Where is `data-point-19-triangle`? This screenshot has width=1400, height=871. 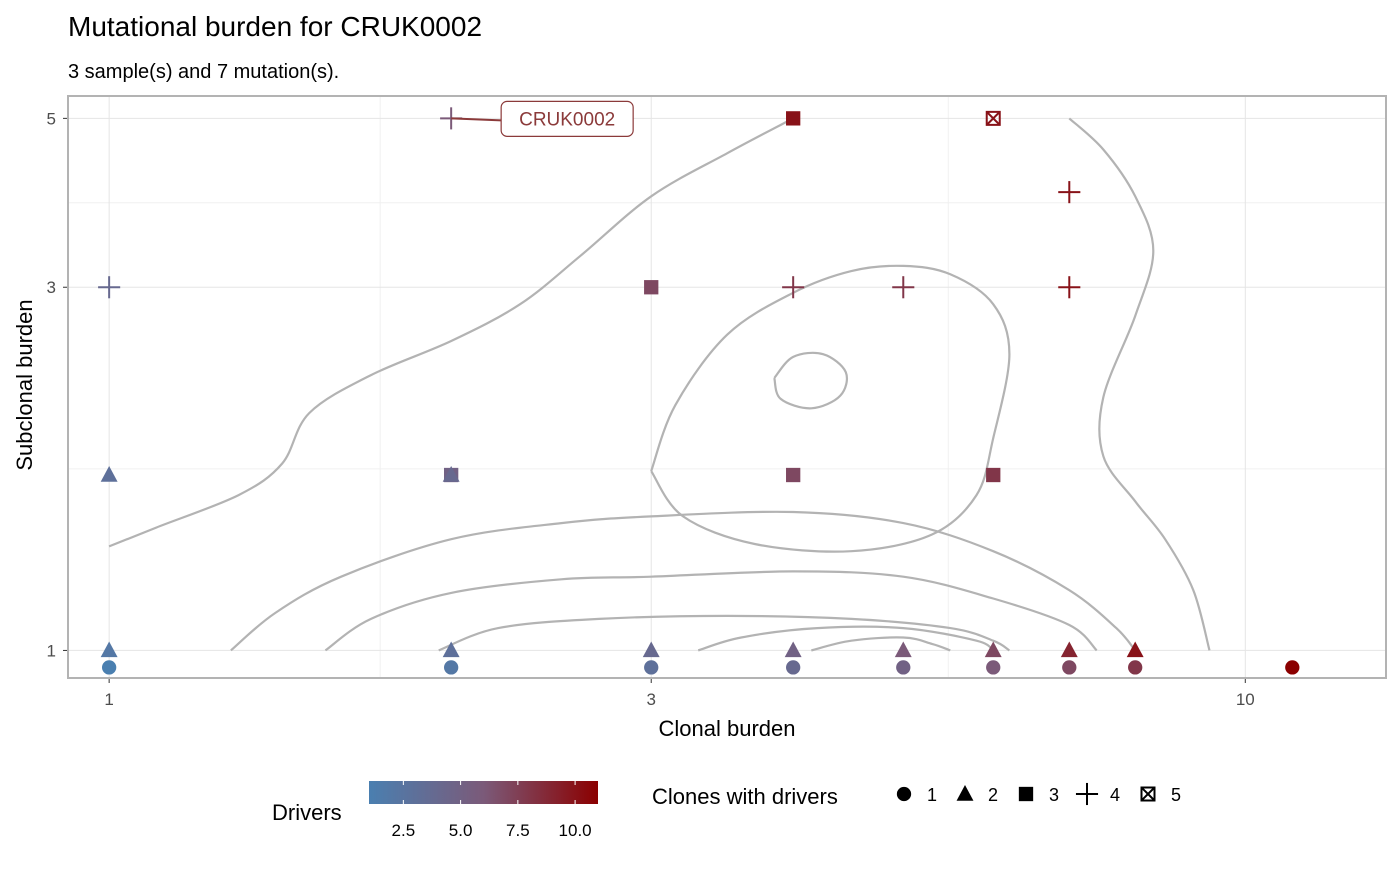
data-point-19-triangle is located at coordinates (903, 649).